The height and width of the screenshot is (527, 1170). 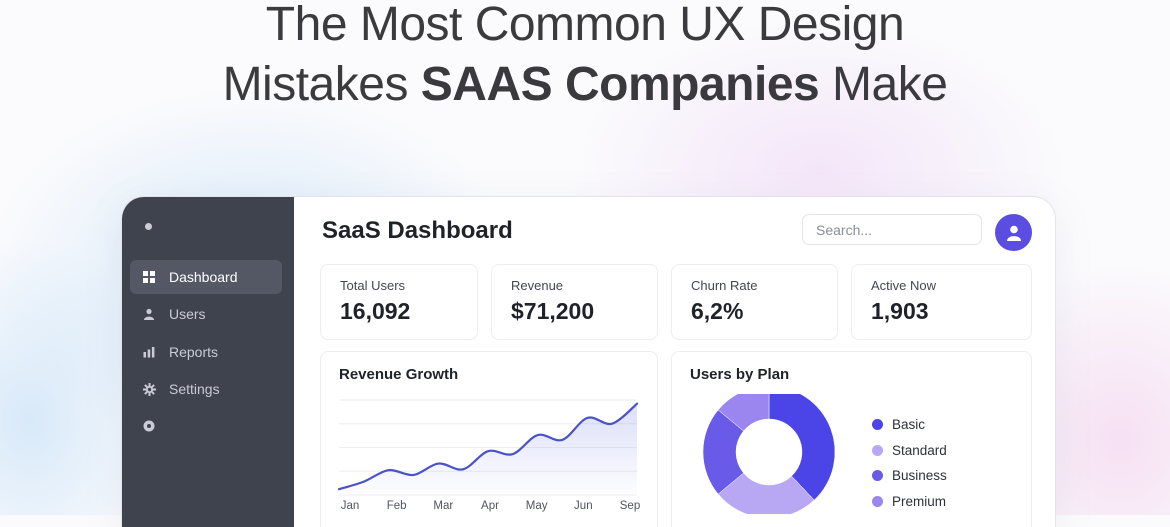 I want to click on x-tick-label: Sep, so click(x=630, y=506).